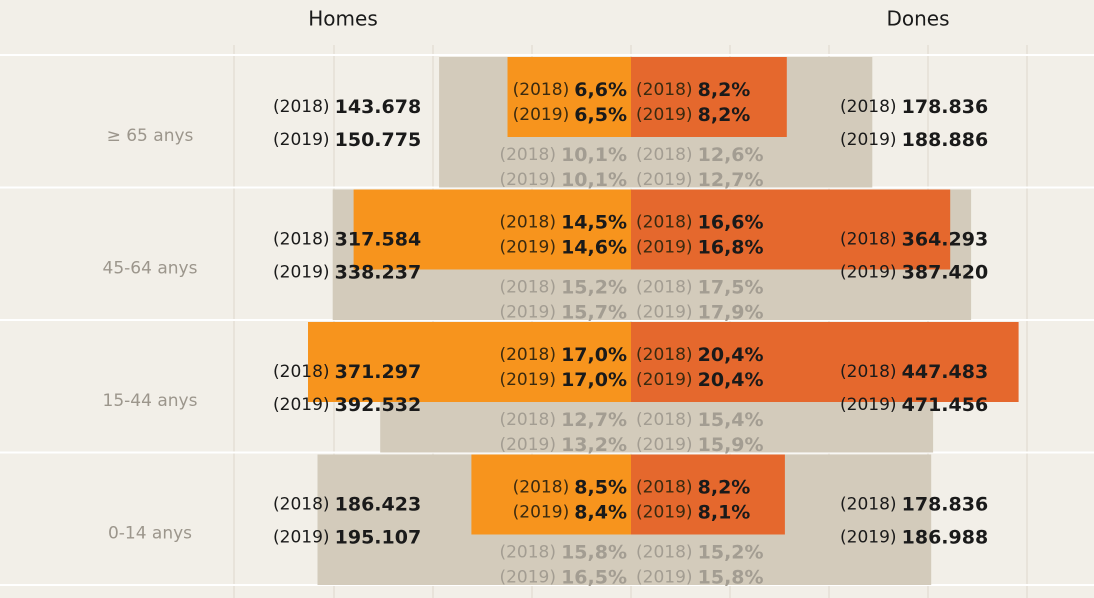 The image size is (1094, 598). I want to click on value-label: 447.483, so click(945, 372).